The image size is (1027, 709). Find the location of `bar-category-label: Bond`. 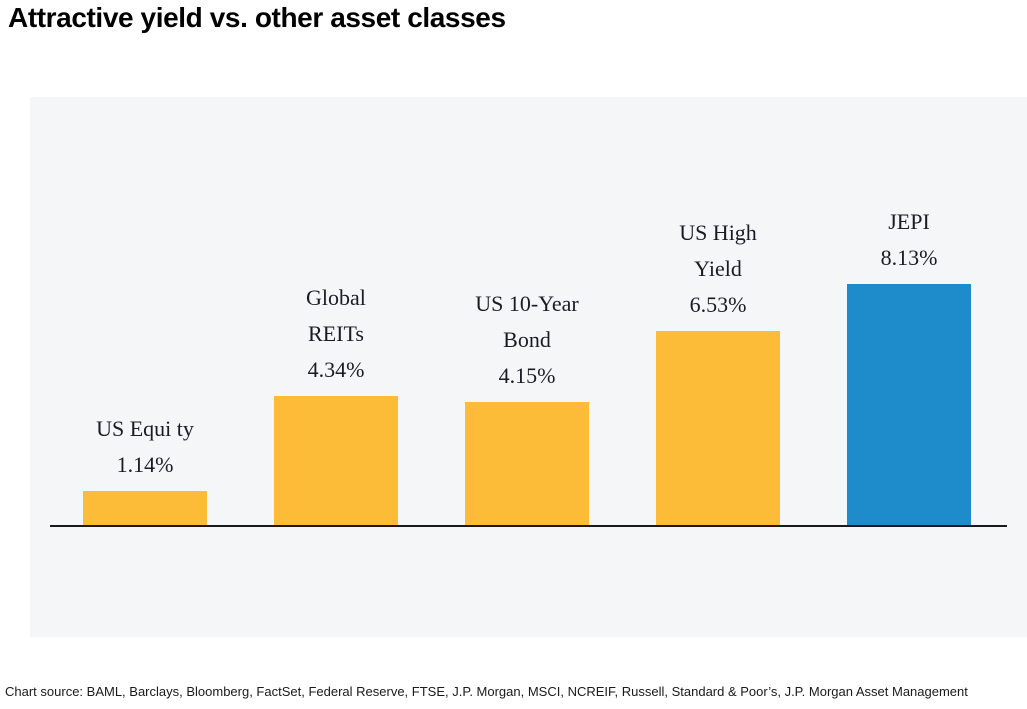

bar-category-label: Bond is located at coordinates (527, 339).